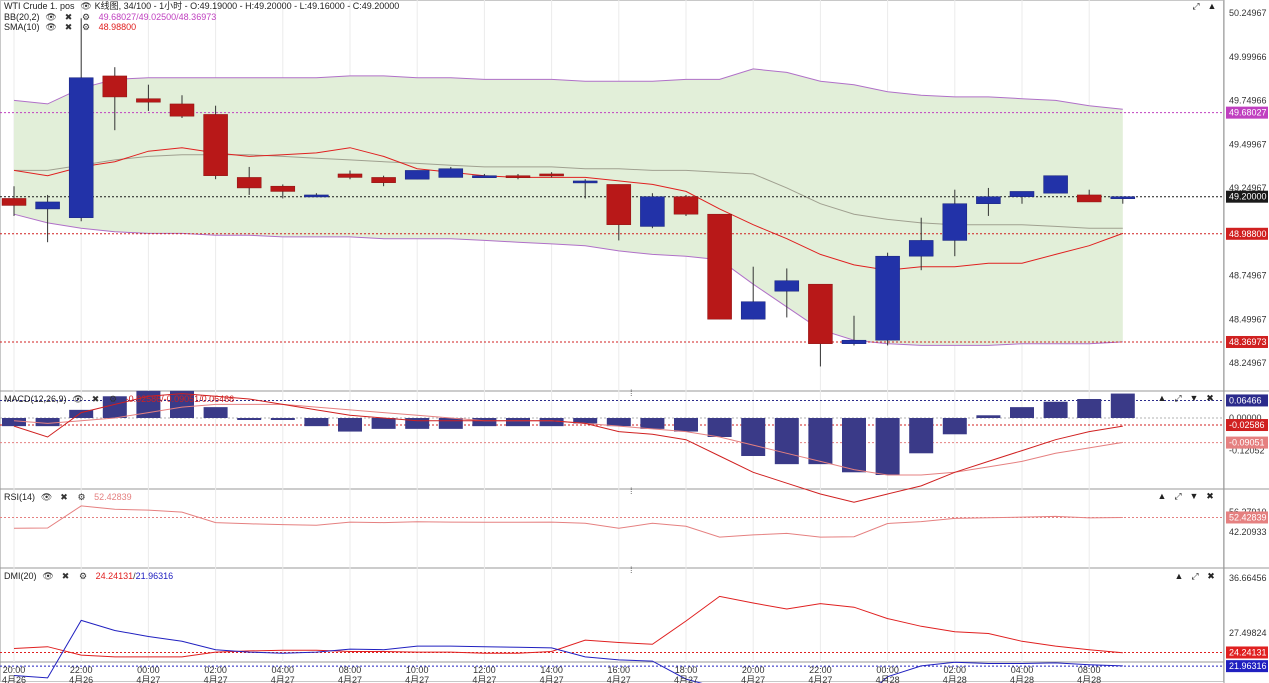 This screenshot has height=683, width=1269. I want to click on dmi-panel, so click(612, 639).